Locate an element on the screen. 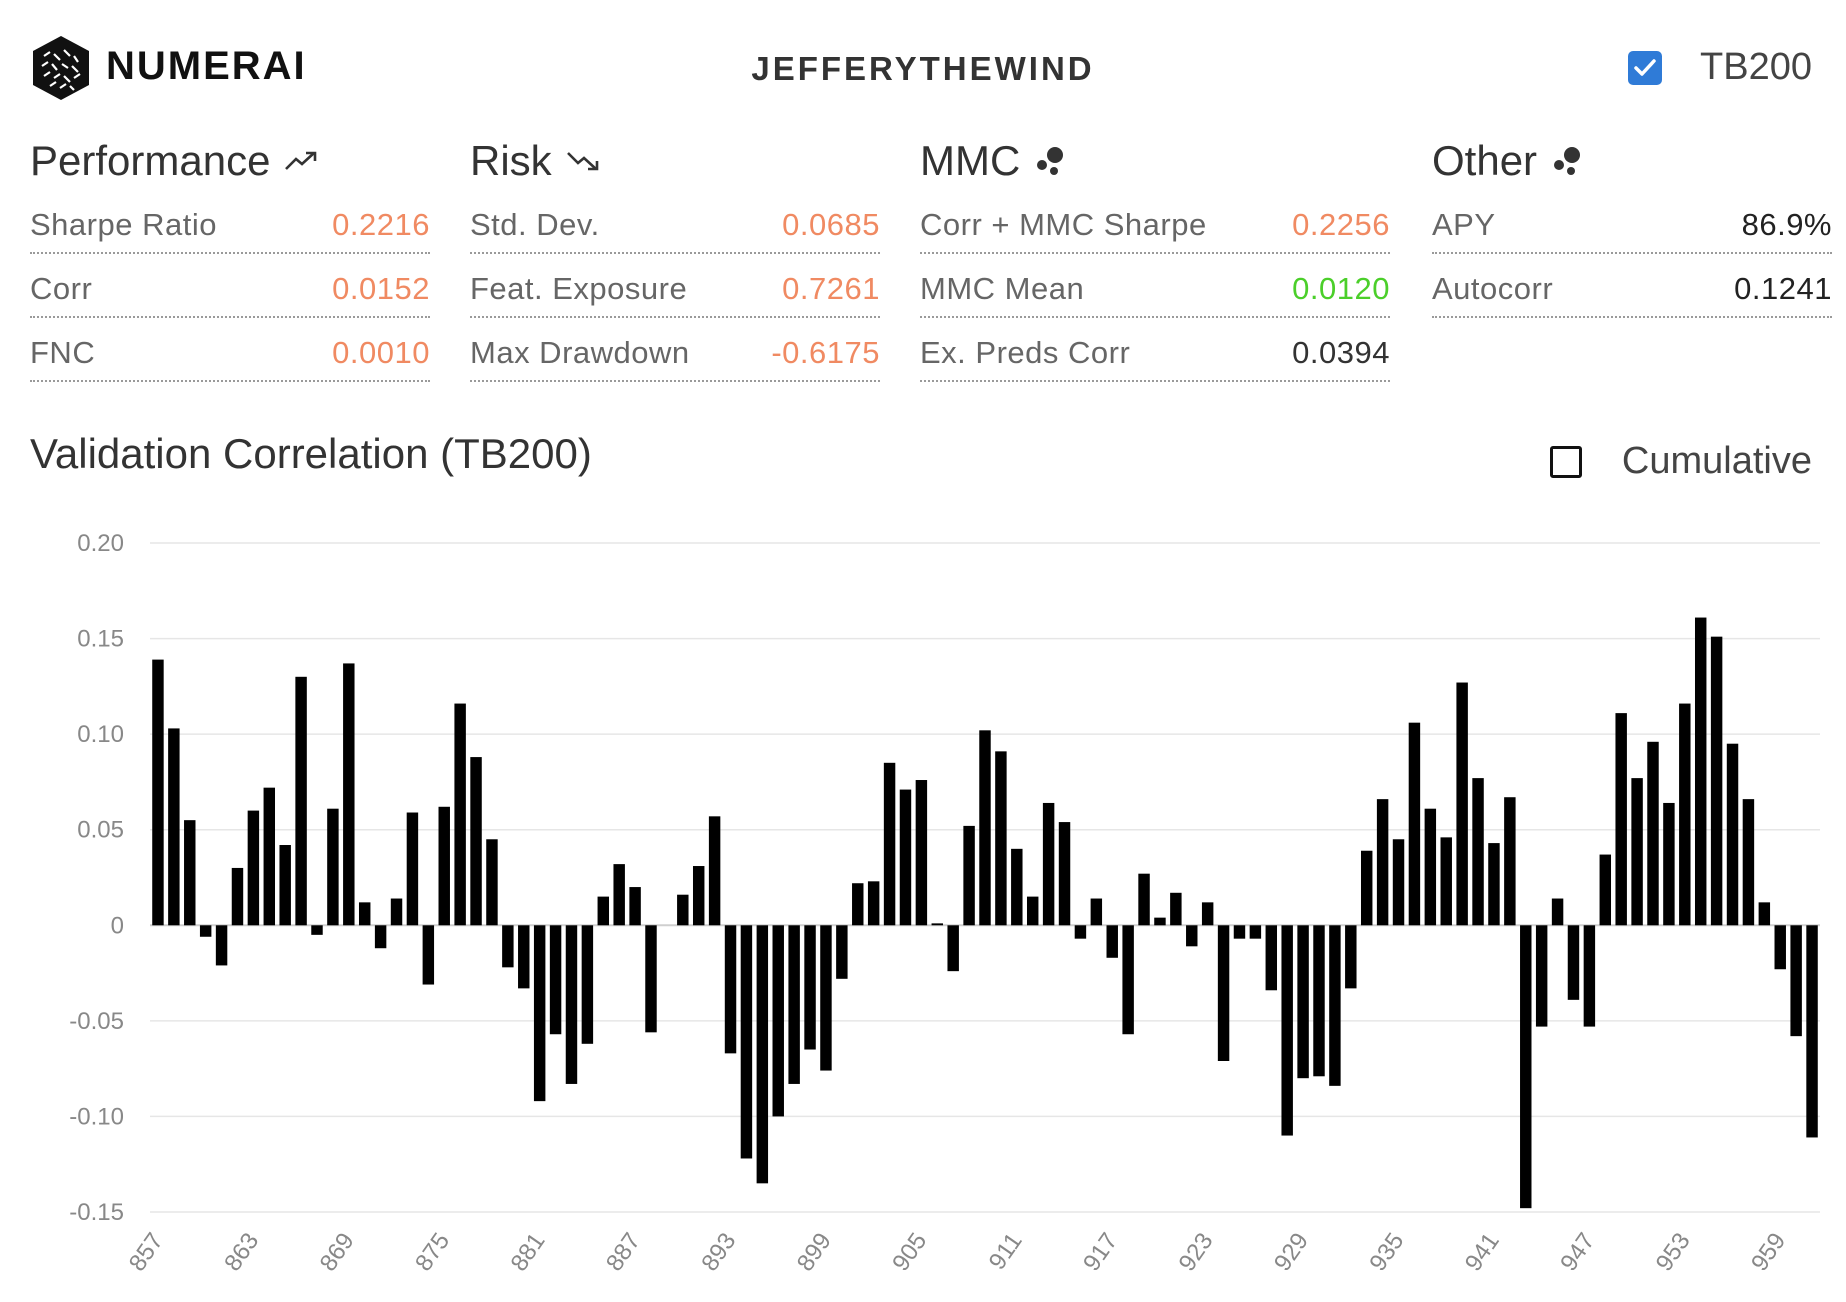 Image resolution: width=1846 pixels, height=1302 pixels. numerai-logo-icon is located at coordinates (61, 68).